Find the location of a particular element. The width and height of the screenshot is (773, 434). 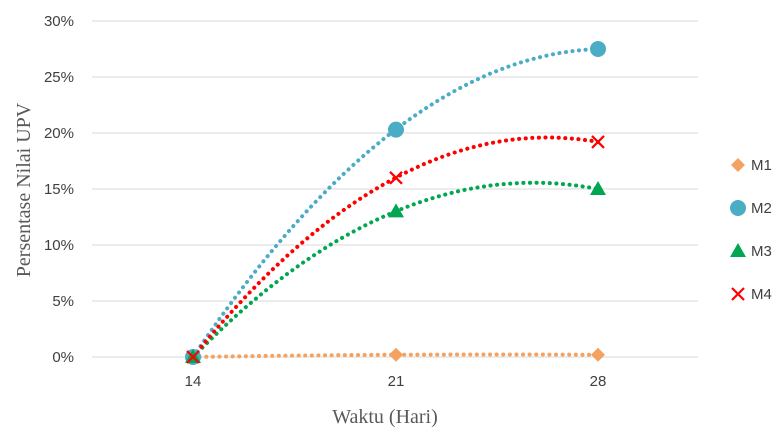

x-tick-label: 21 is located at coordinates (396, 381).